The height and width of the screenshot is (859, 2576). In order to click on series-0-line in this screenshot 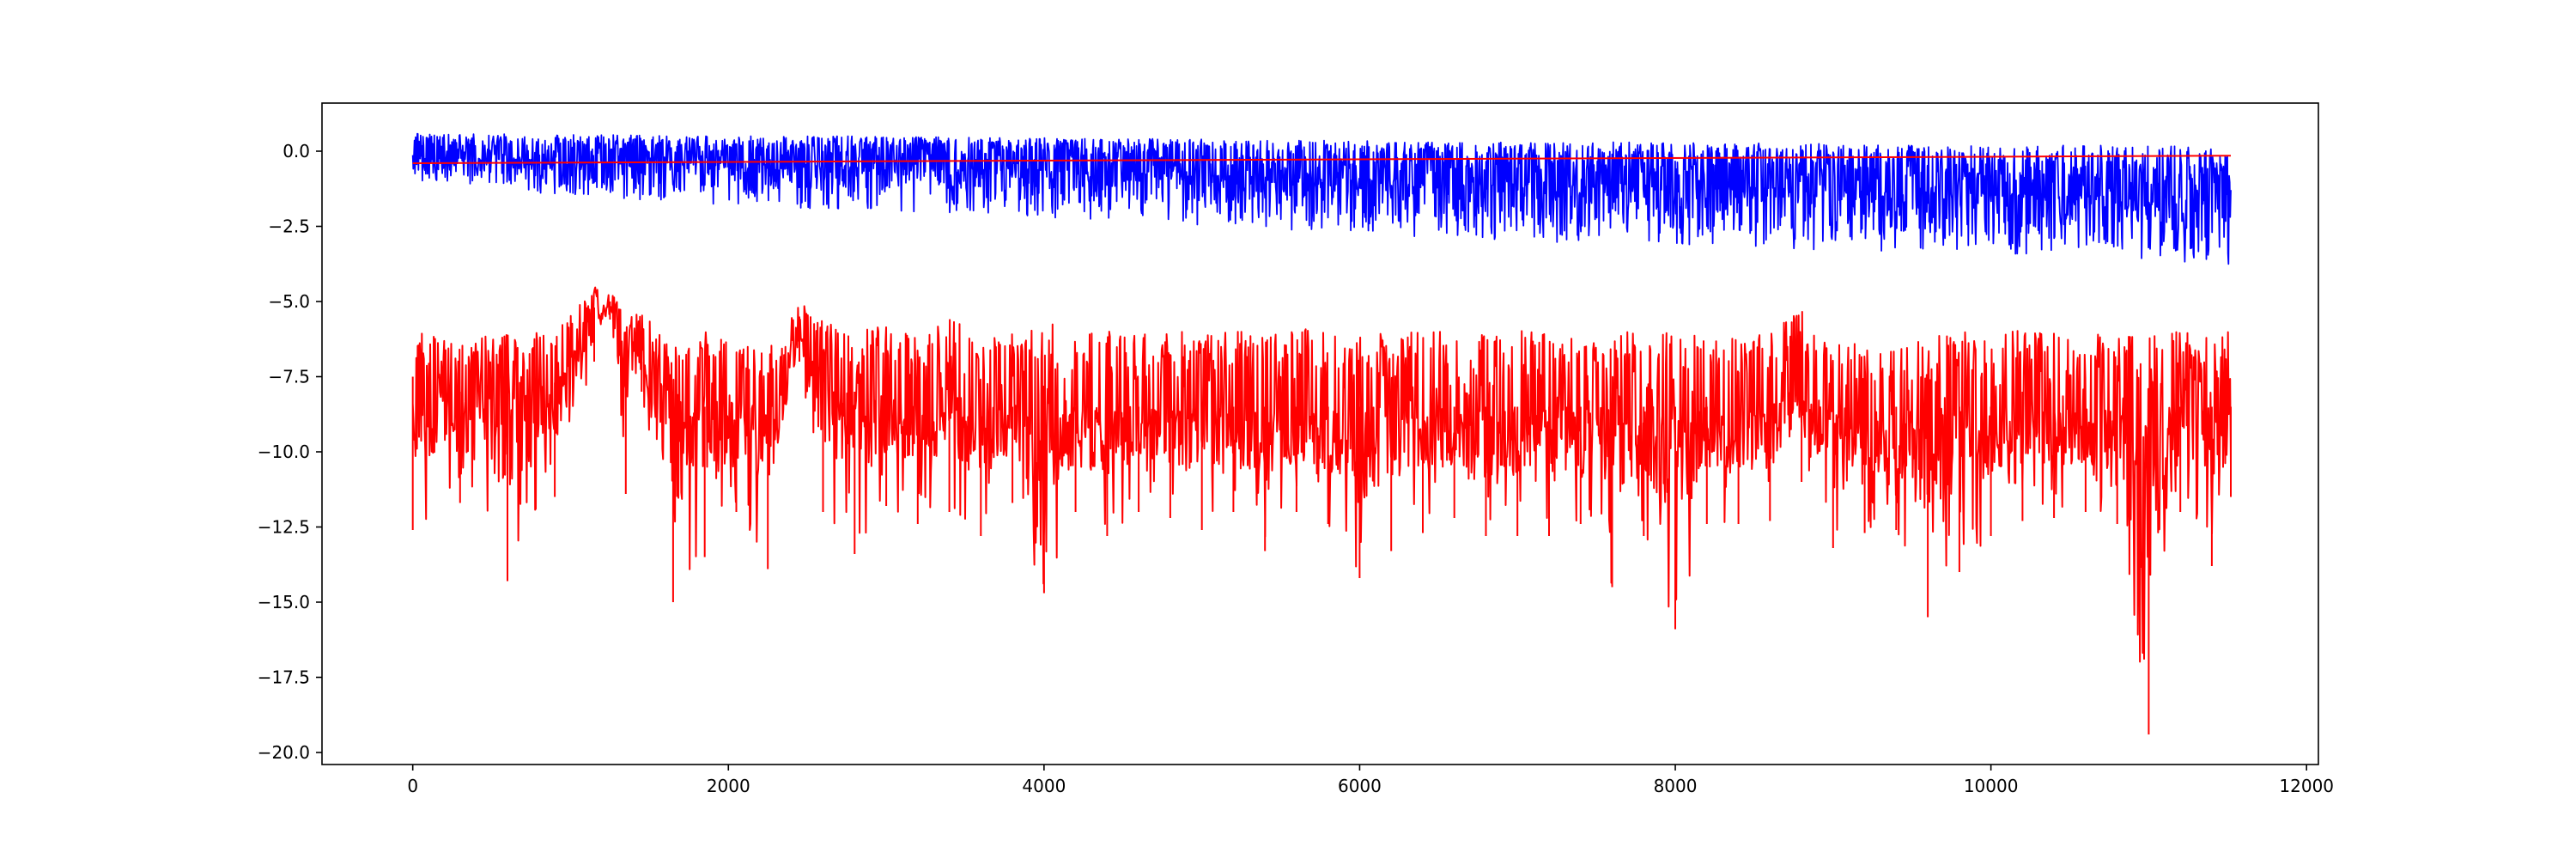, I will do `click(1321, 198)`.